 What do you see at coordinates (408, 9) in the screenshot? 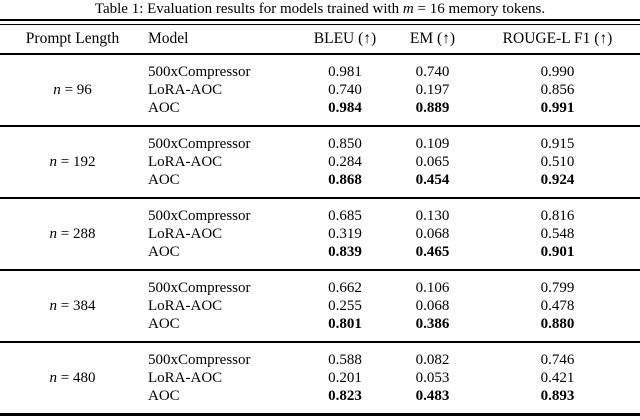
I see `caption-math-var: m` at bounding box center [408, 9].